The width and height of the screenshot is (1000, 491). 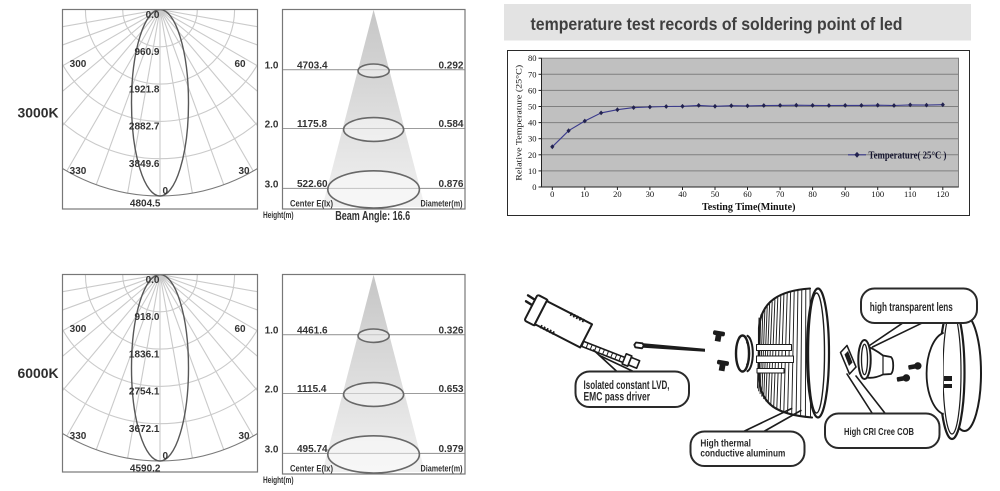 What do you see at coordinates (145, 203) in the screenshot?
I see `svg-text: 4804.5` at bounding box center [145, 203].